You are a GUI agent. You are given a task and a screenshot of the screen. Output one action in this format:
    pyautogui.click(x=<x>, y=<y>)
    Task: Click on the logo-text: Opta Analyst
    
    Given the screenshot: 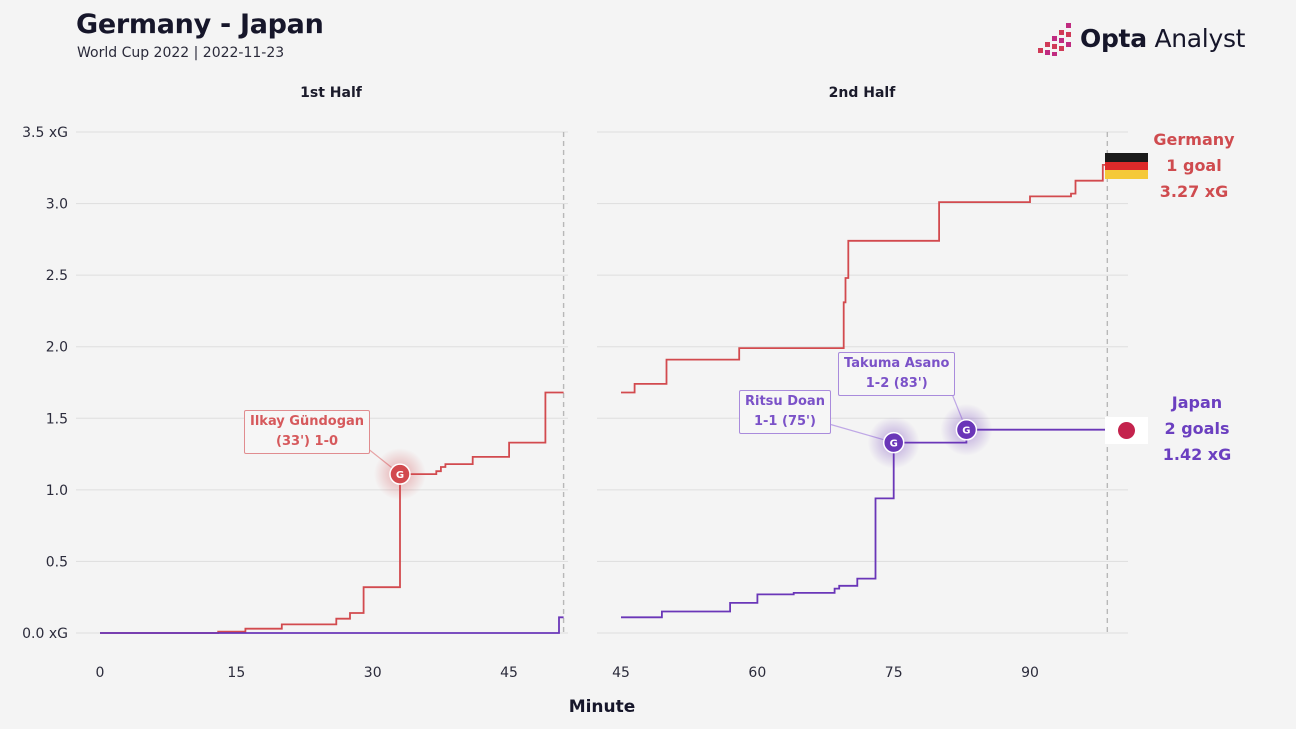 What is the action you would take?
    pyautogui.click(x=1162, y=38)
    